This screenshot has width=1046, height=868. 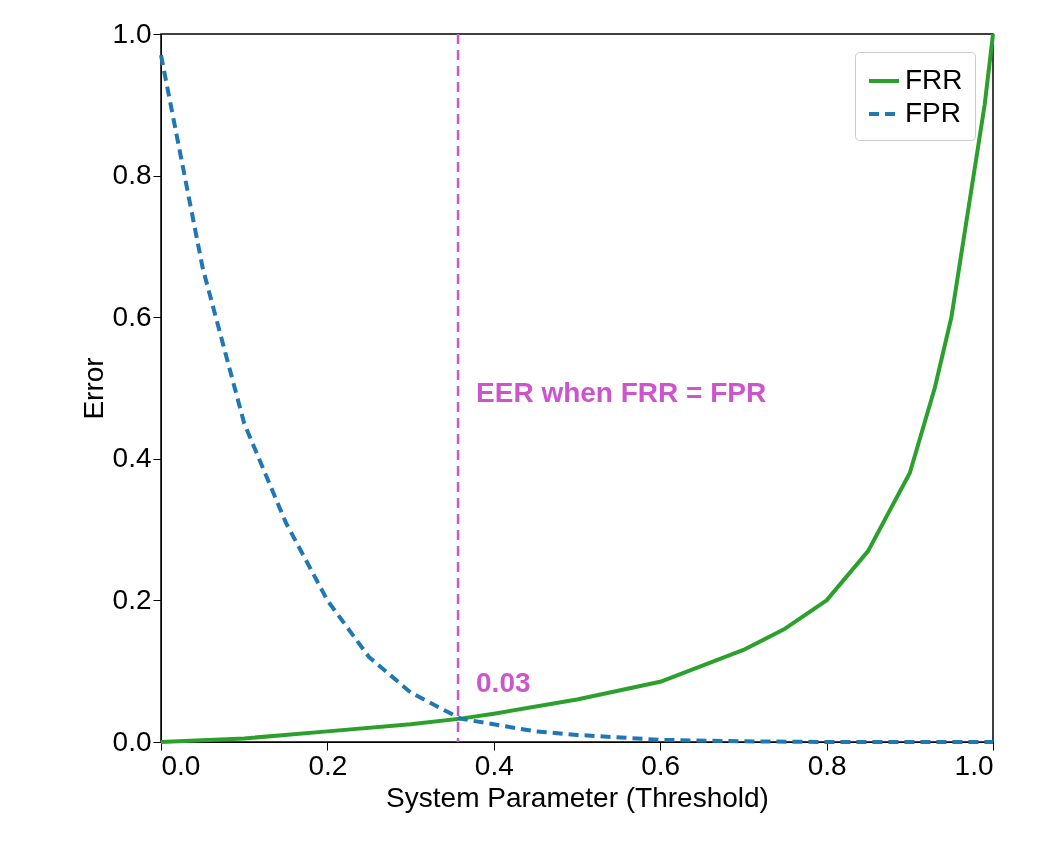 What do you see at coordinates (328, 765) in the screenshot?
I see `x-tick-label: 0.2` at bounding box center [328, 765].